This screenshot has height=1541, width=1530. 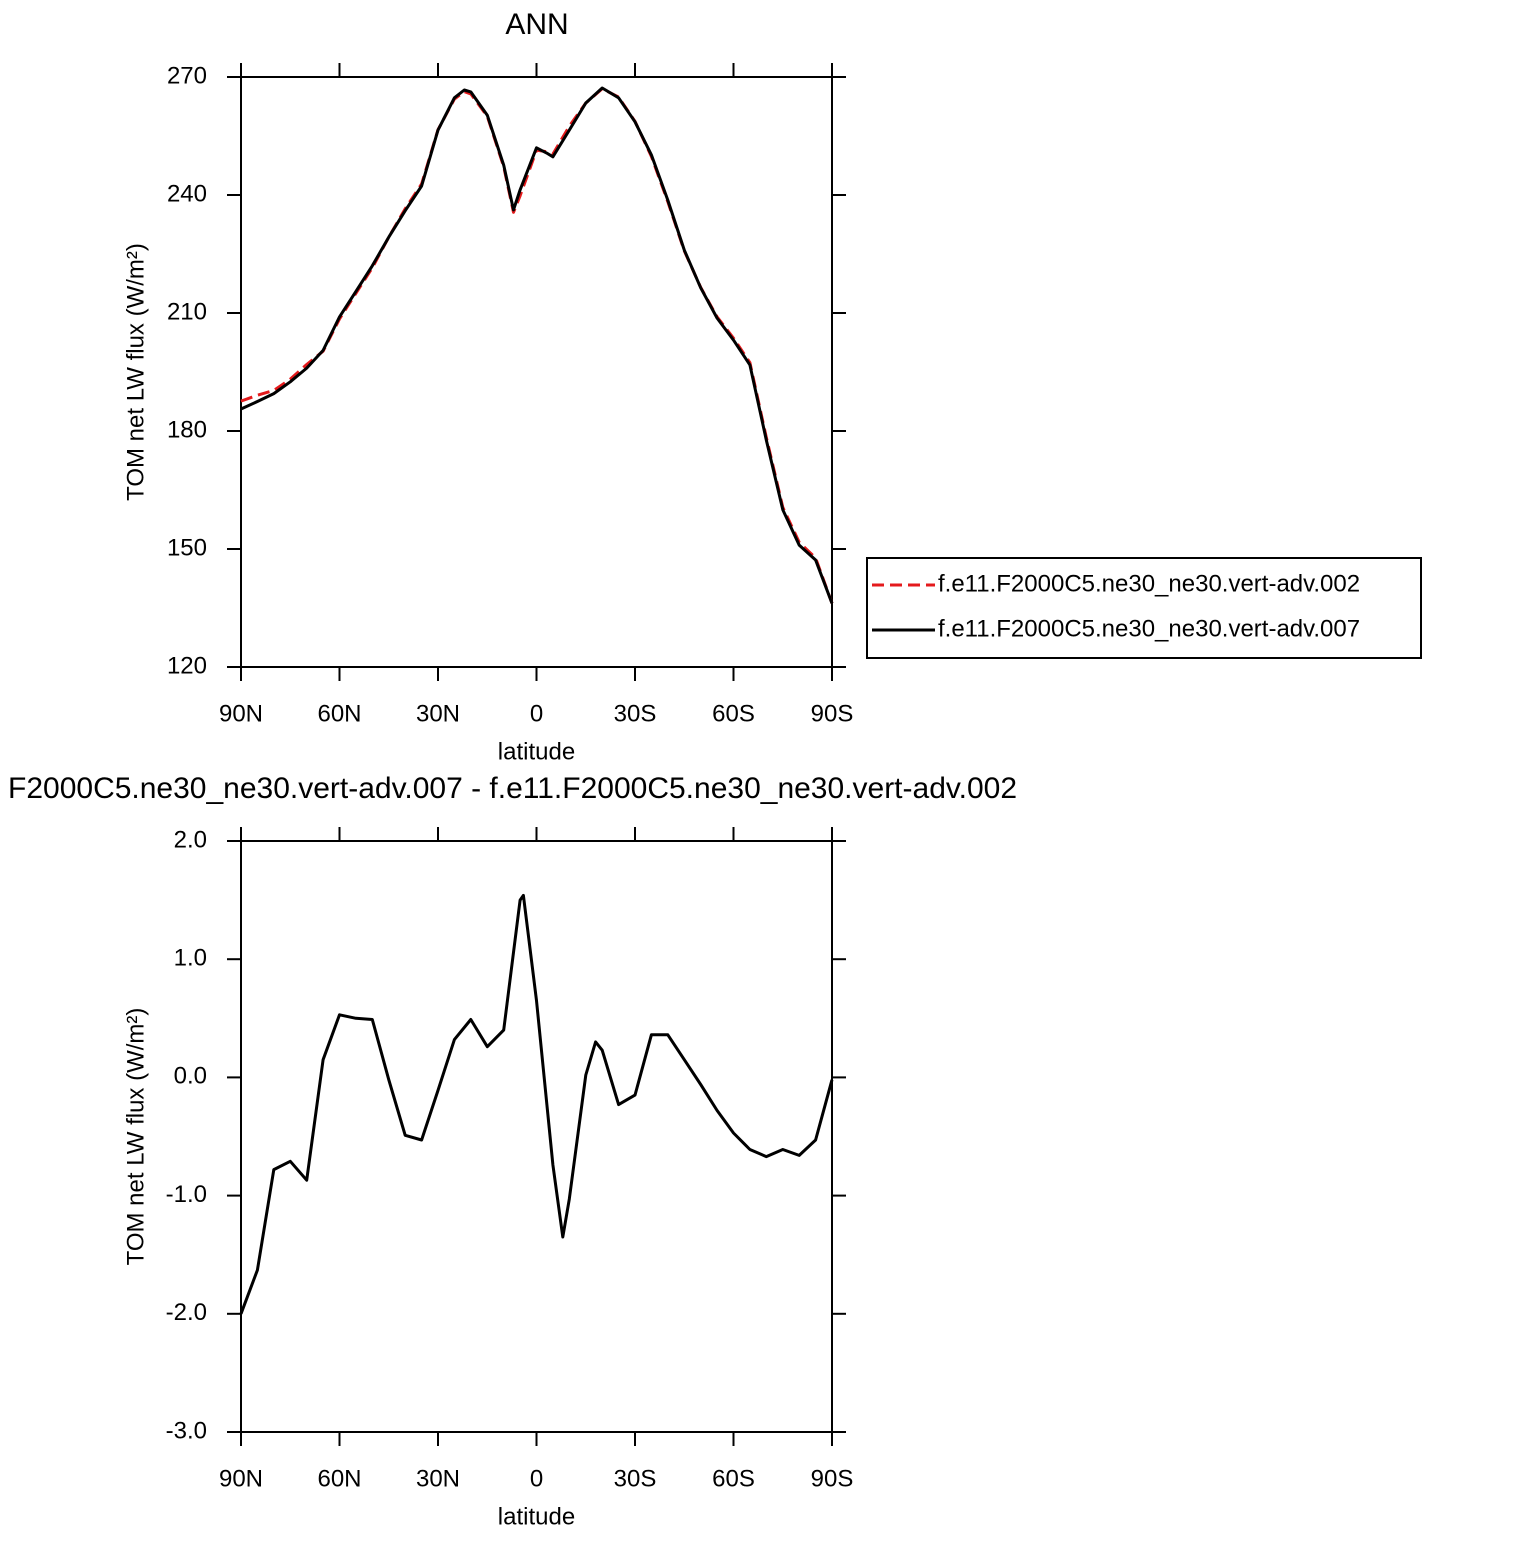 I want to click on y-tick-label: 1.0, so click(x=190, y=958).